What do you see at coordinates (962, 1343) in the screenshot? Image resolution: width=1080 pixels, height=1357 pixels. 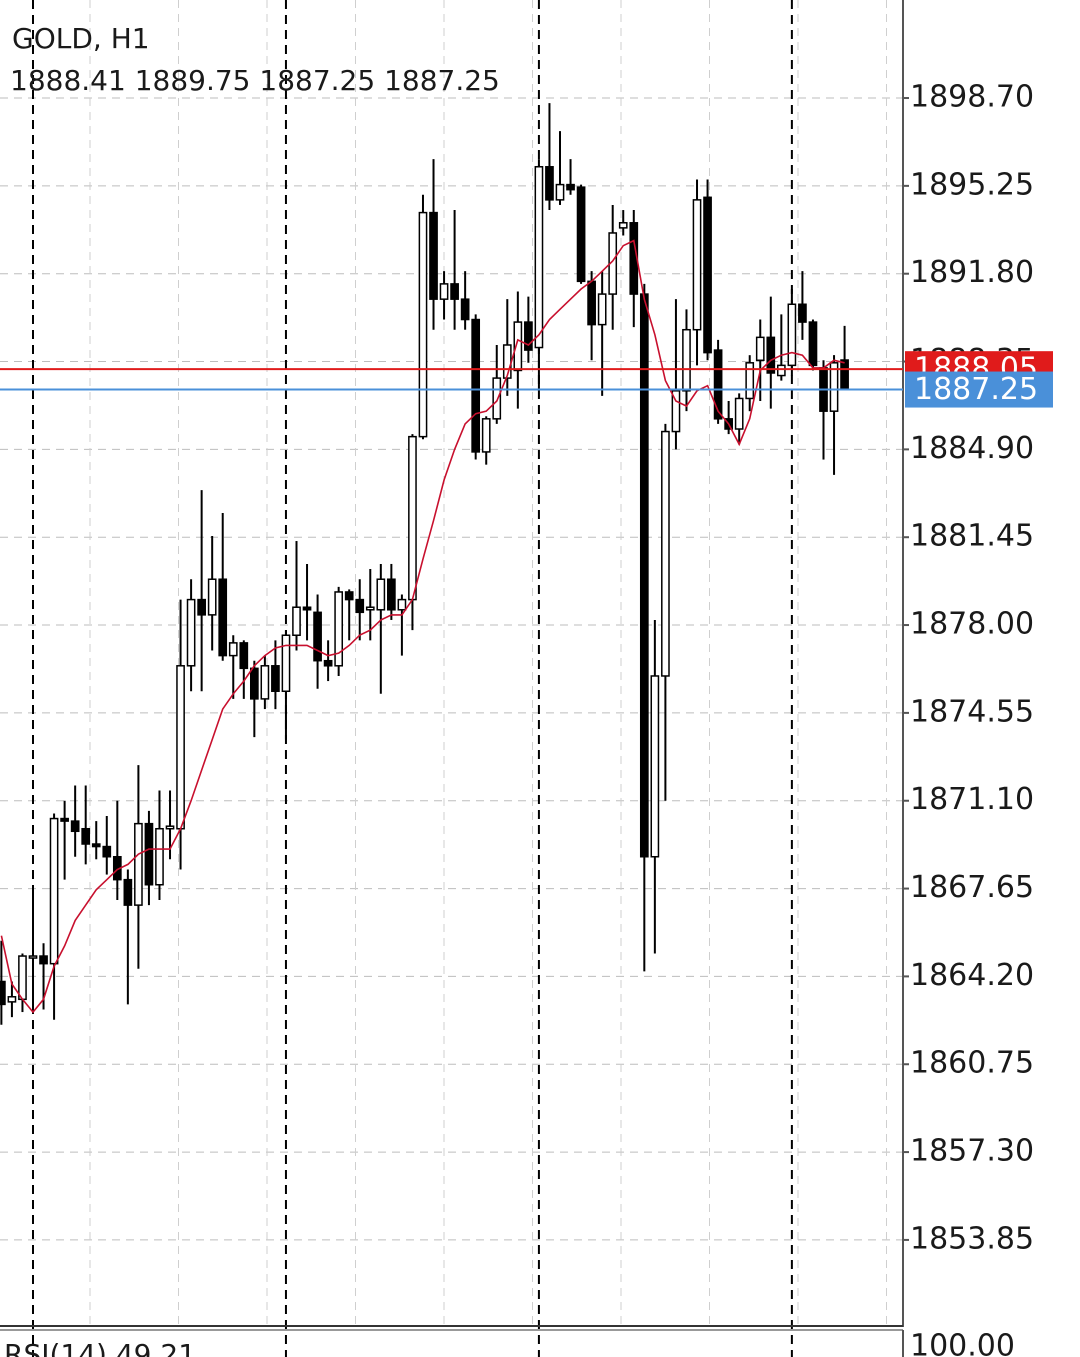 I see `rsi-tick-label: 100.00` at bounding box center [962, 1343].